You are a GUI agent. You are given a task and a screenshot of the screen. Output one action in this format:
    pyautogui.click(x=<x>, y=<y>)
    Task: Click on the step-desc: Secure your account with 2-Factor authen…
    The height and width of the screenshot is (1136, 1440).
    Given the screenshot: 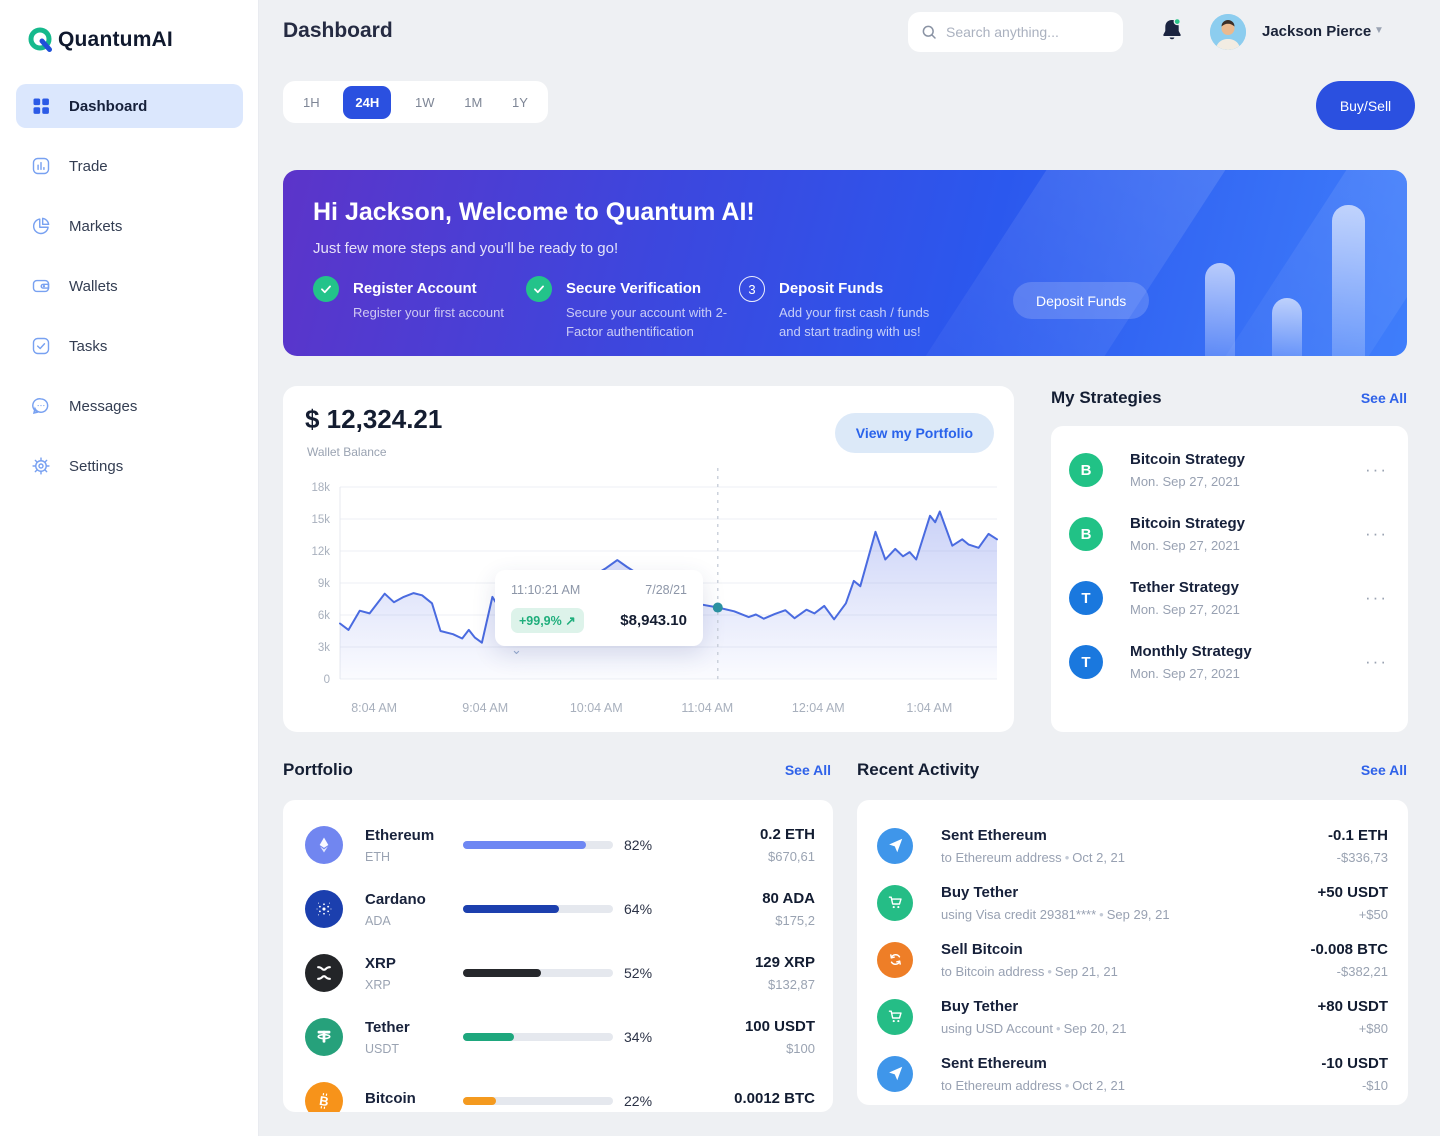 What is the action you would take?
    pyautogui.click(x=647, y=322)
    